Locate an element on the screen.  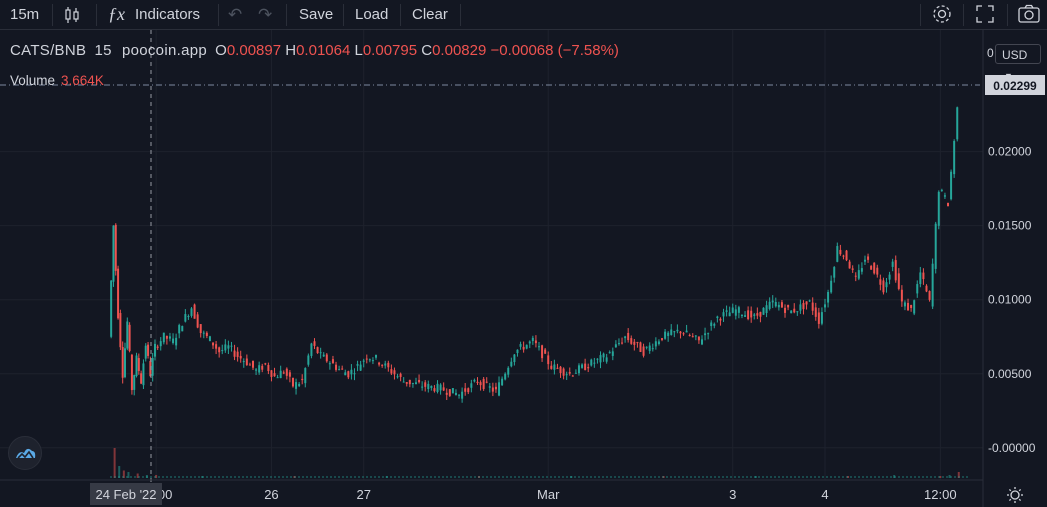
logo-icon is located at coordinates (25, 453).